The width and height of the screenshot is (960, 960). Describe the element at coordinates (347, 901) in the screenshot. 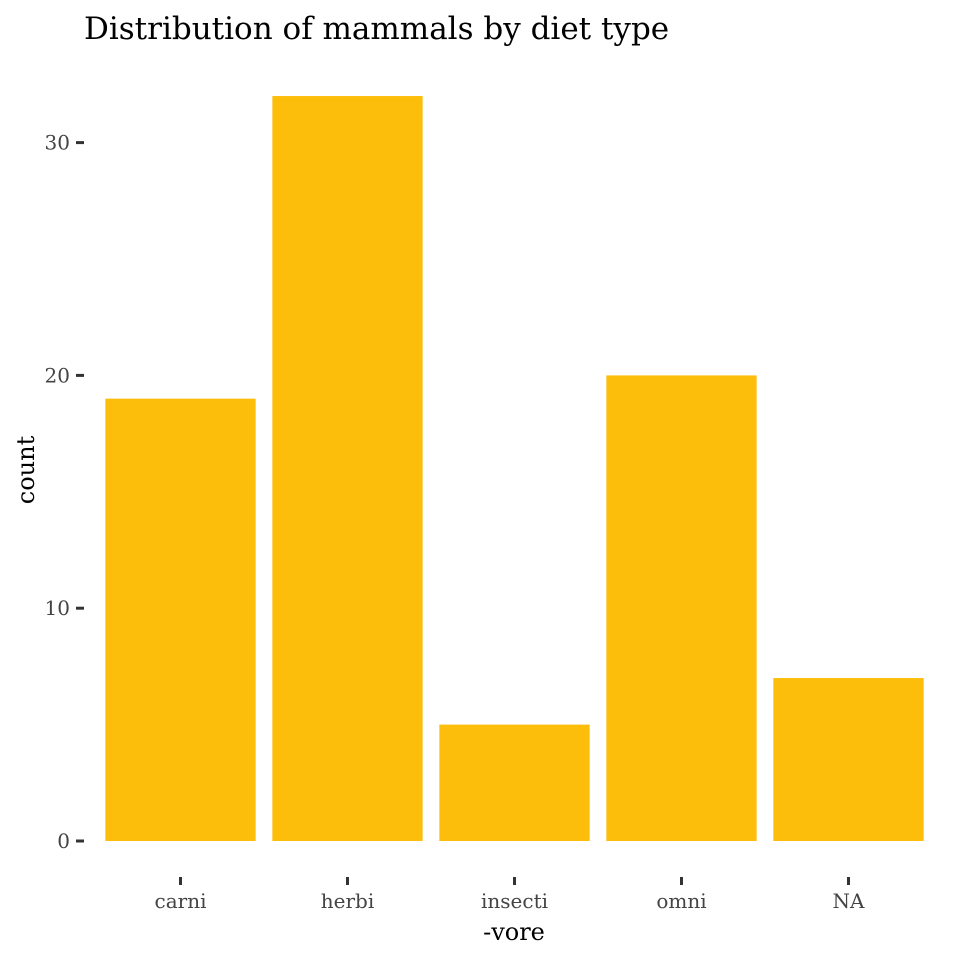

I see `x-tick-label: herbi` at that location.